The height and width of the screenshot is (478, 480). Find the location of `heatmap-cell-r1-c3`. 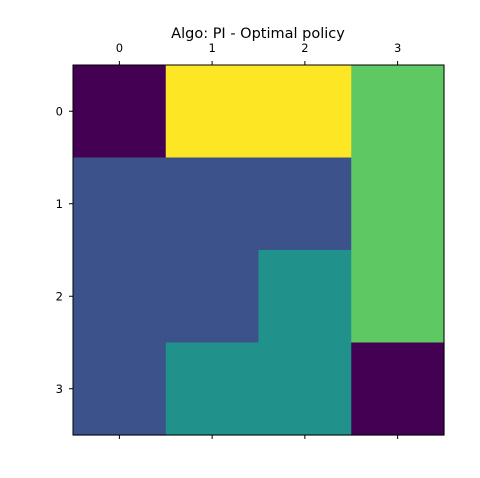

heatmap-cell-r1-c3 is located at coordinates (398, 204).